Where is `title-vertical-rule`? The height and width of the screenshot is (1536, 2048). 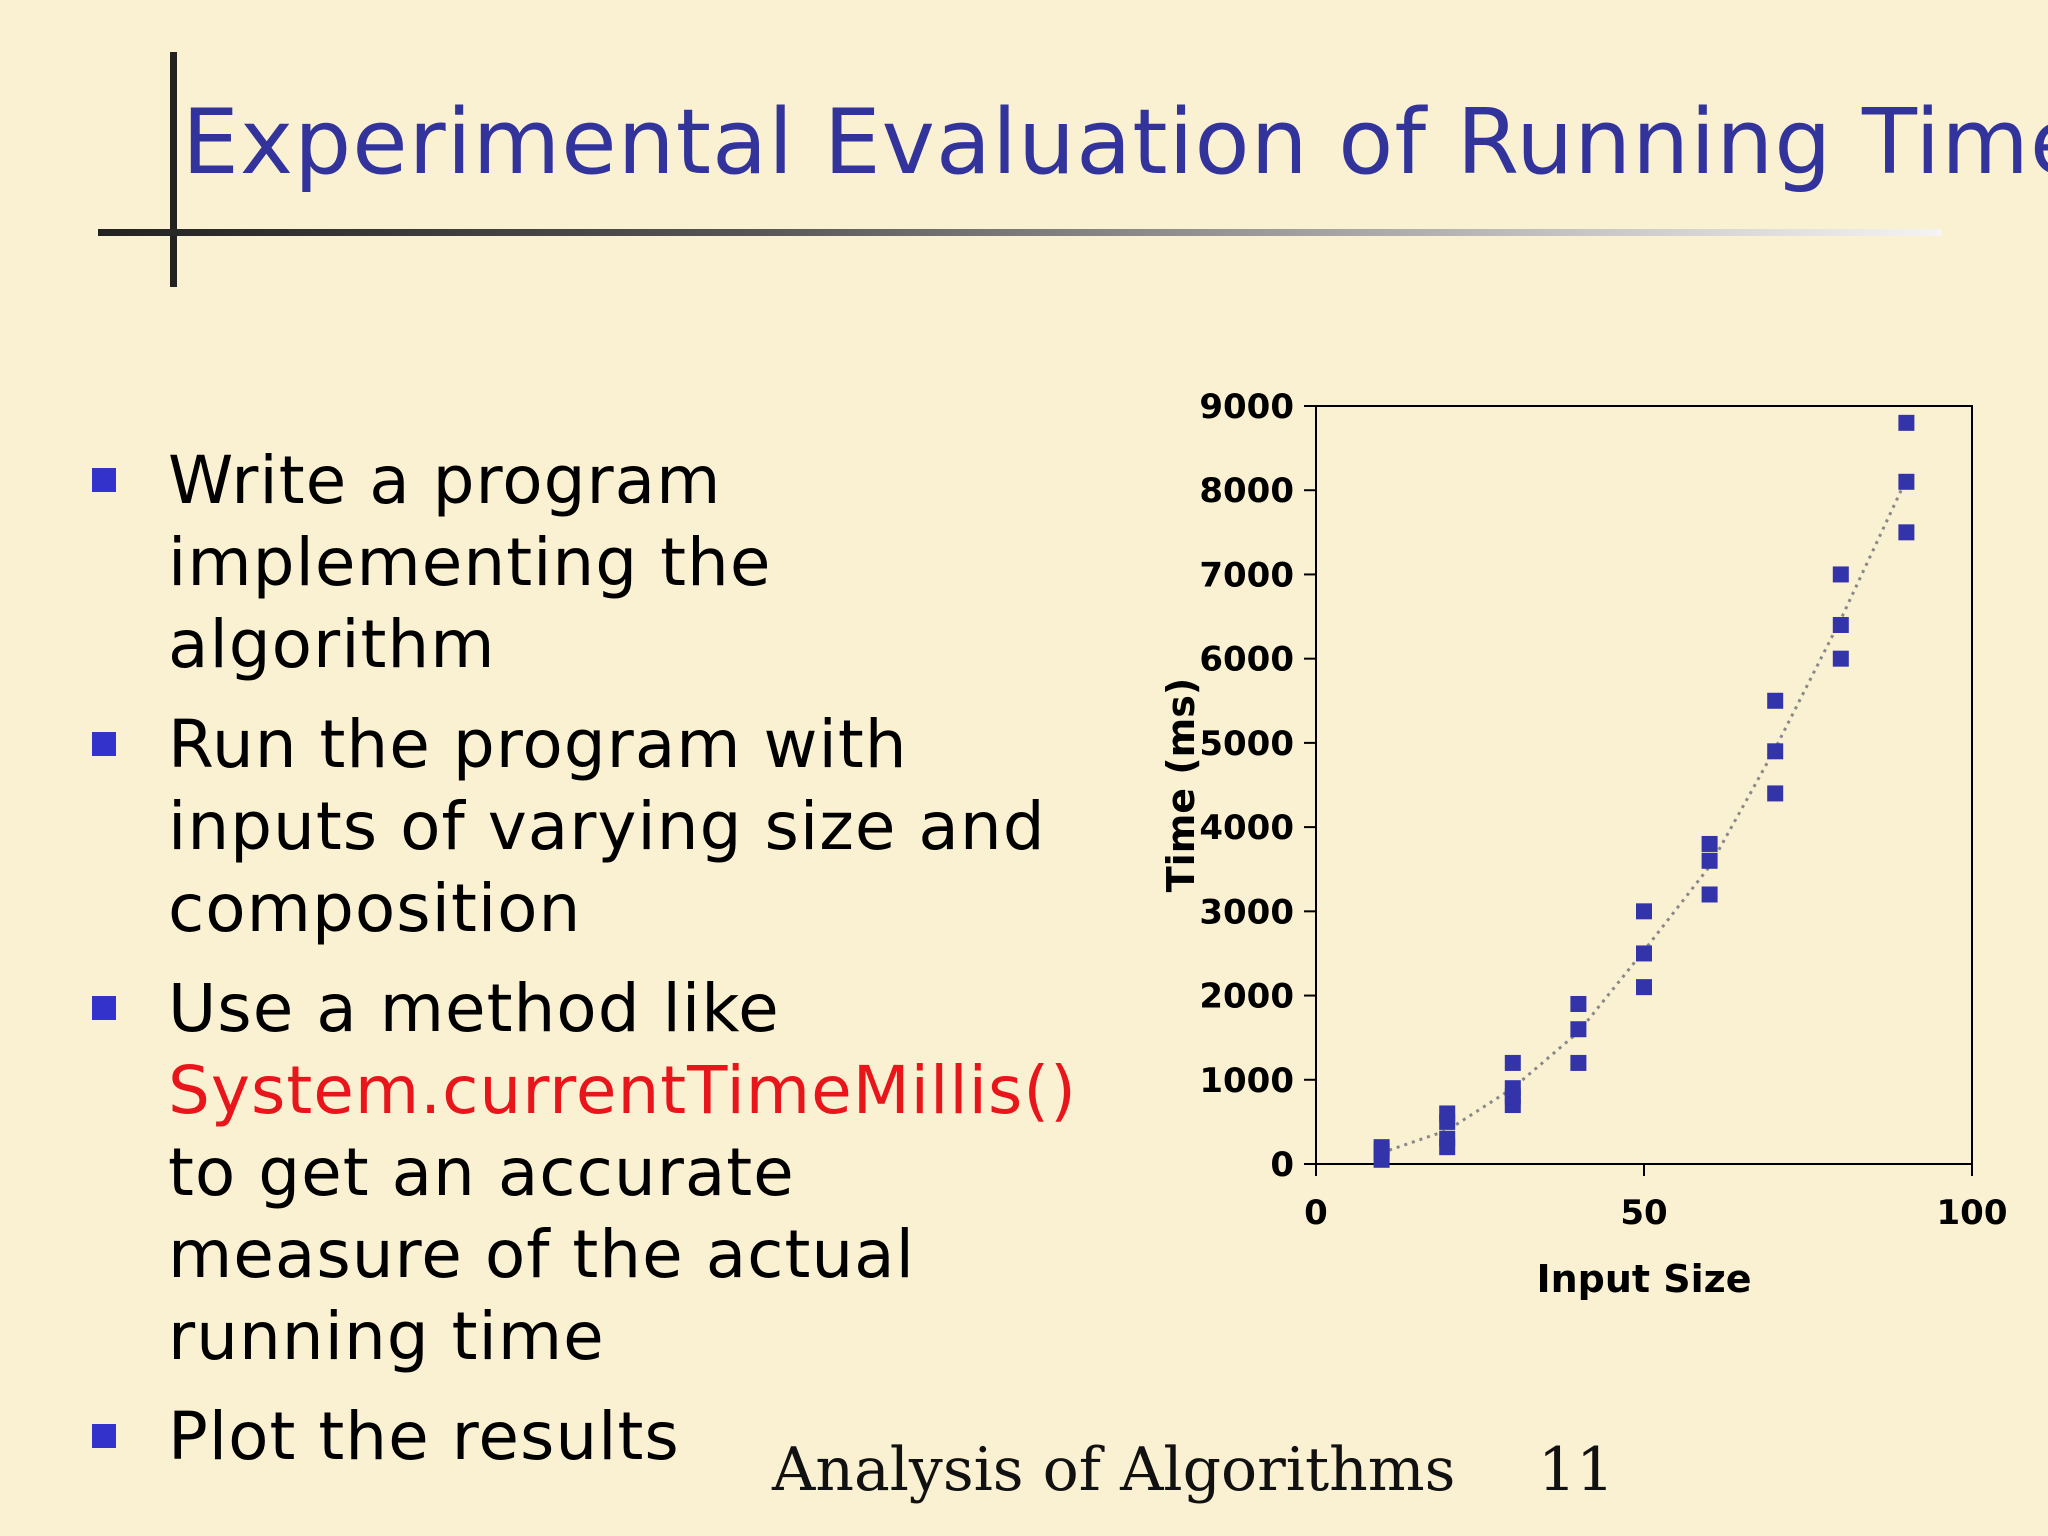
title-vertical-rule is located at coordinates (173, 169).